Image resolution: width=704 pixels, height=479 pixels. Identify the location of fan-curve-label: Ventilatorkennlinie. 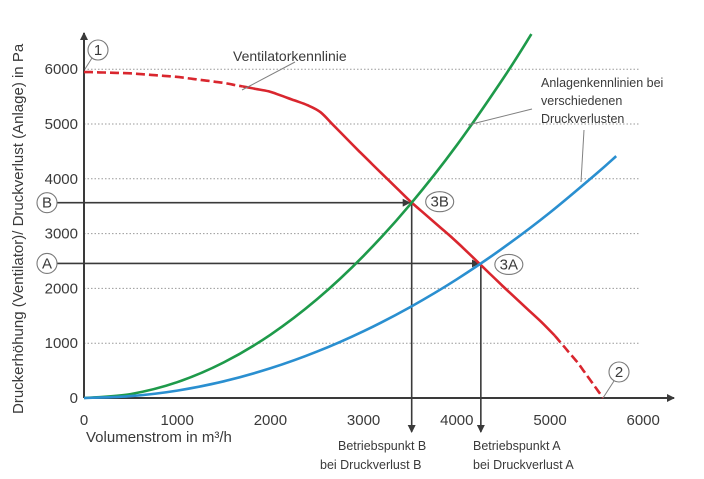
(290, 56).